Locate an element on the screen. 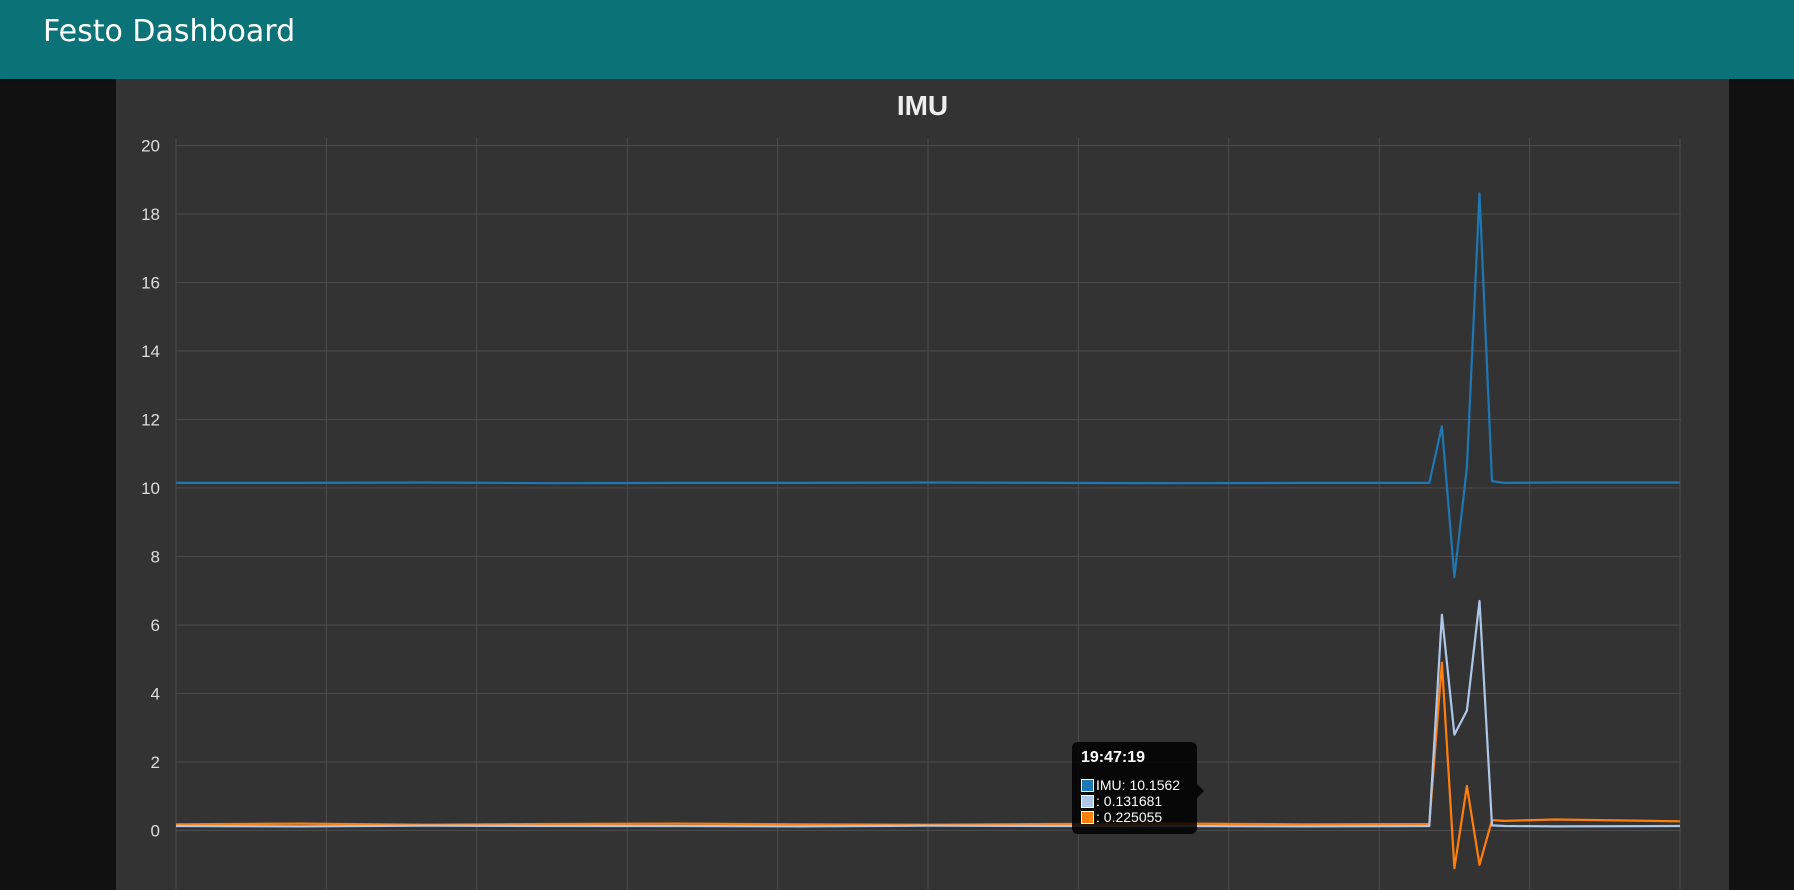 The image size is (1794, 890). tooltip-value: : 0.225055 is located at coordinates (1129, 817).